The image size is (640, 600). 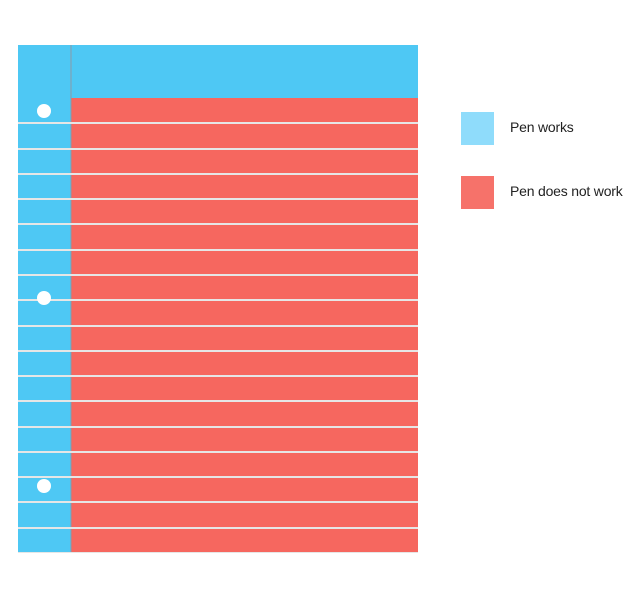 What do you see at coordinates (566, 191) in the screenshot?
I see `legend-label-pen-does-not-work: Pen does not work` at bounding box center [566, 191].